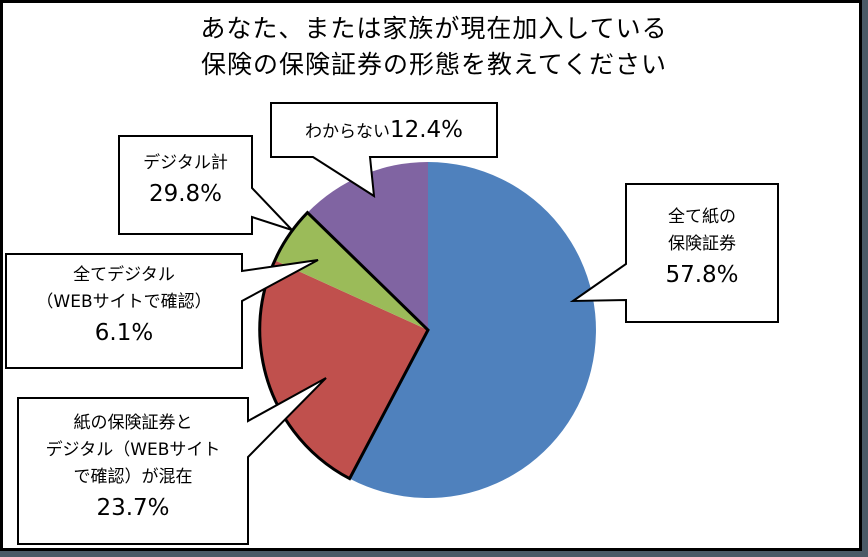  Describe the element at coordinates (347, 132) in the screenshot. I see `label-unknown-text: わからない` at that location.